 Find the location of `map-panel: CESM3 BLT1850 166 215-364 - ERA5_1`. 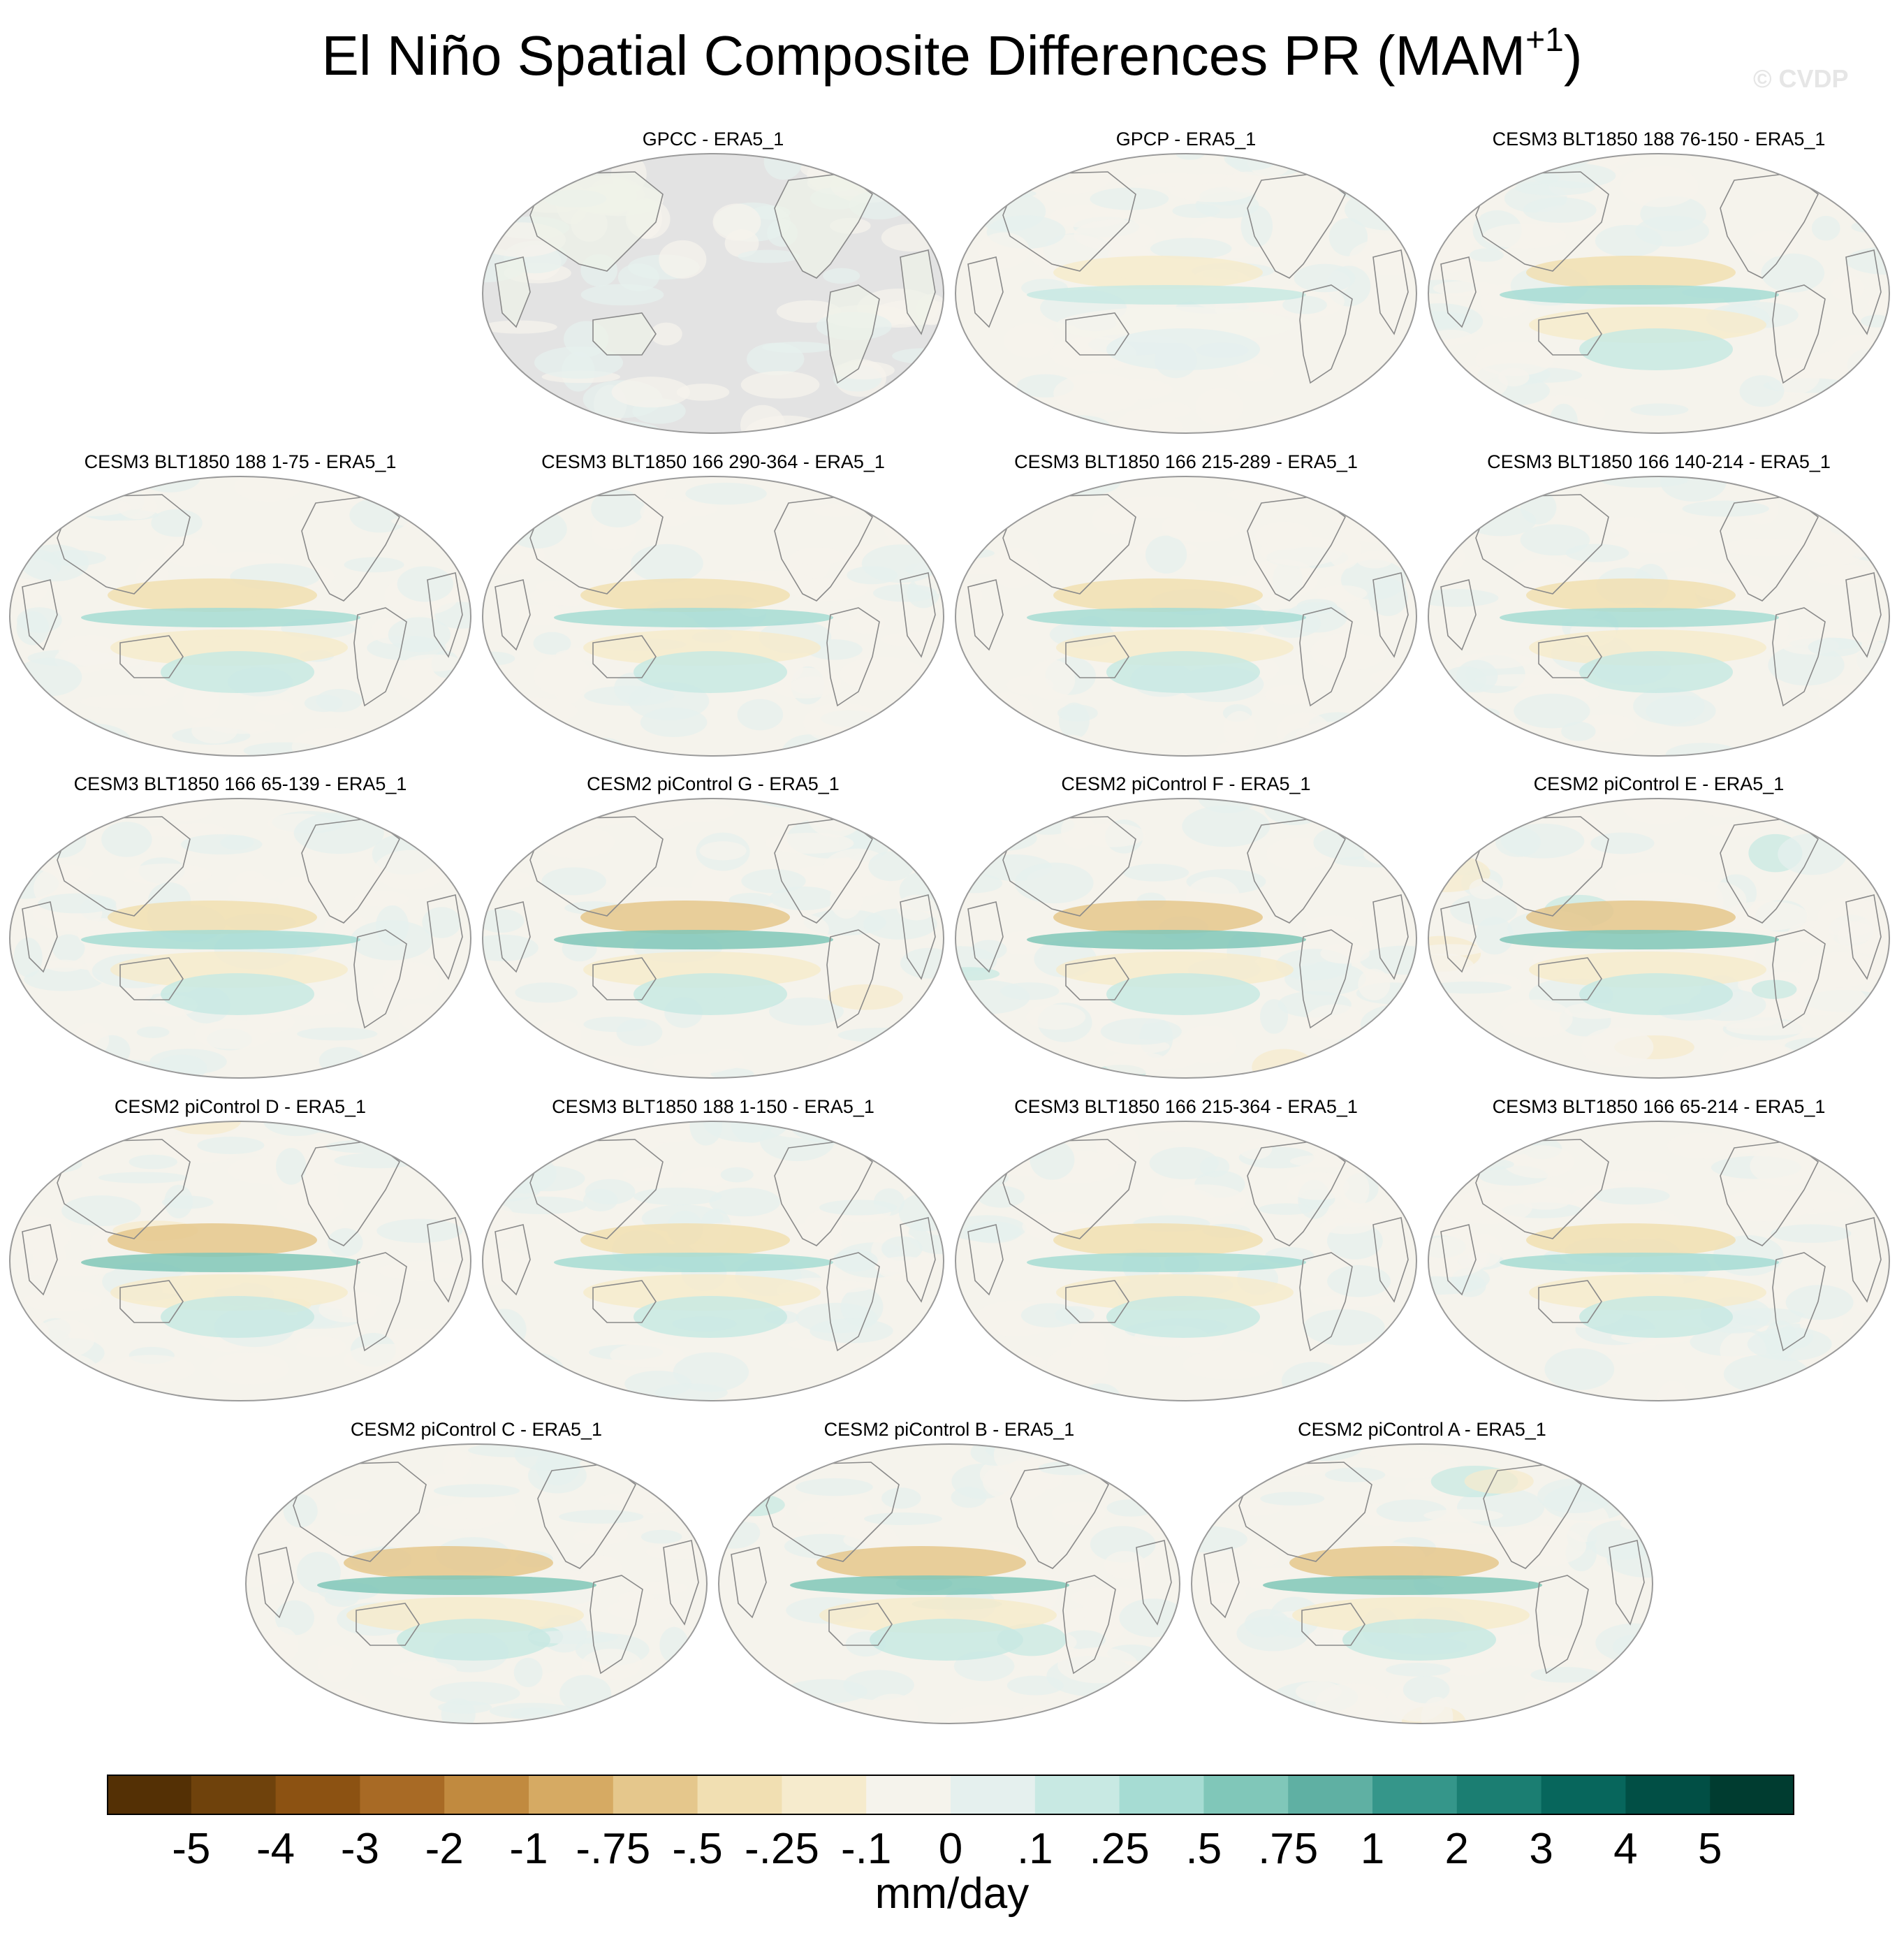

map-panel: CESM3 BLT1850 166 215-364 - ERA5_1 is located at coordinates (1186, 1248).